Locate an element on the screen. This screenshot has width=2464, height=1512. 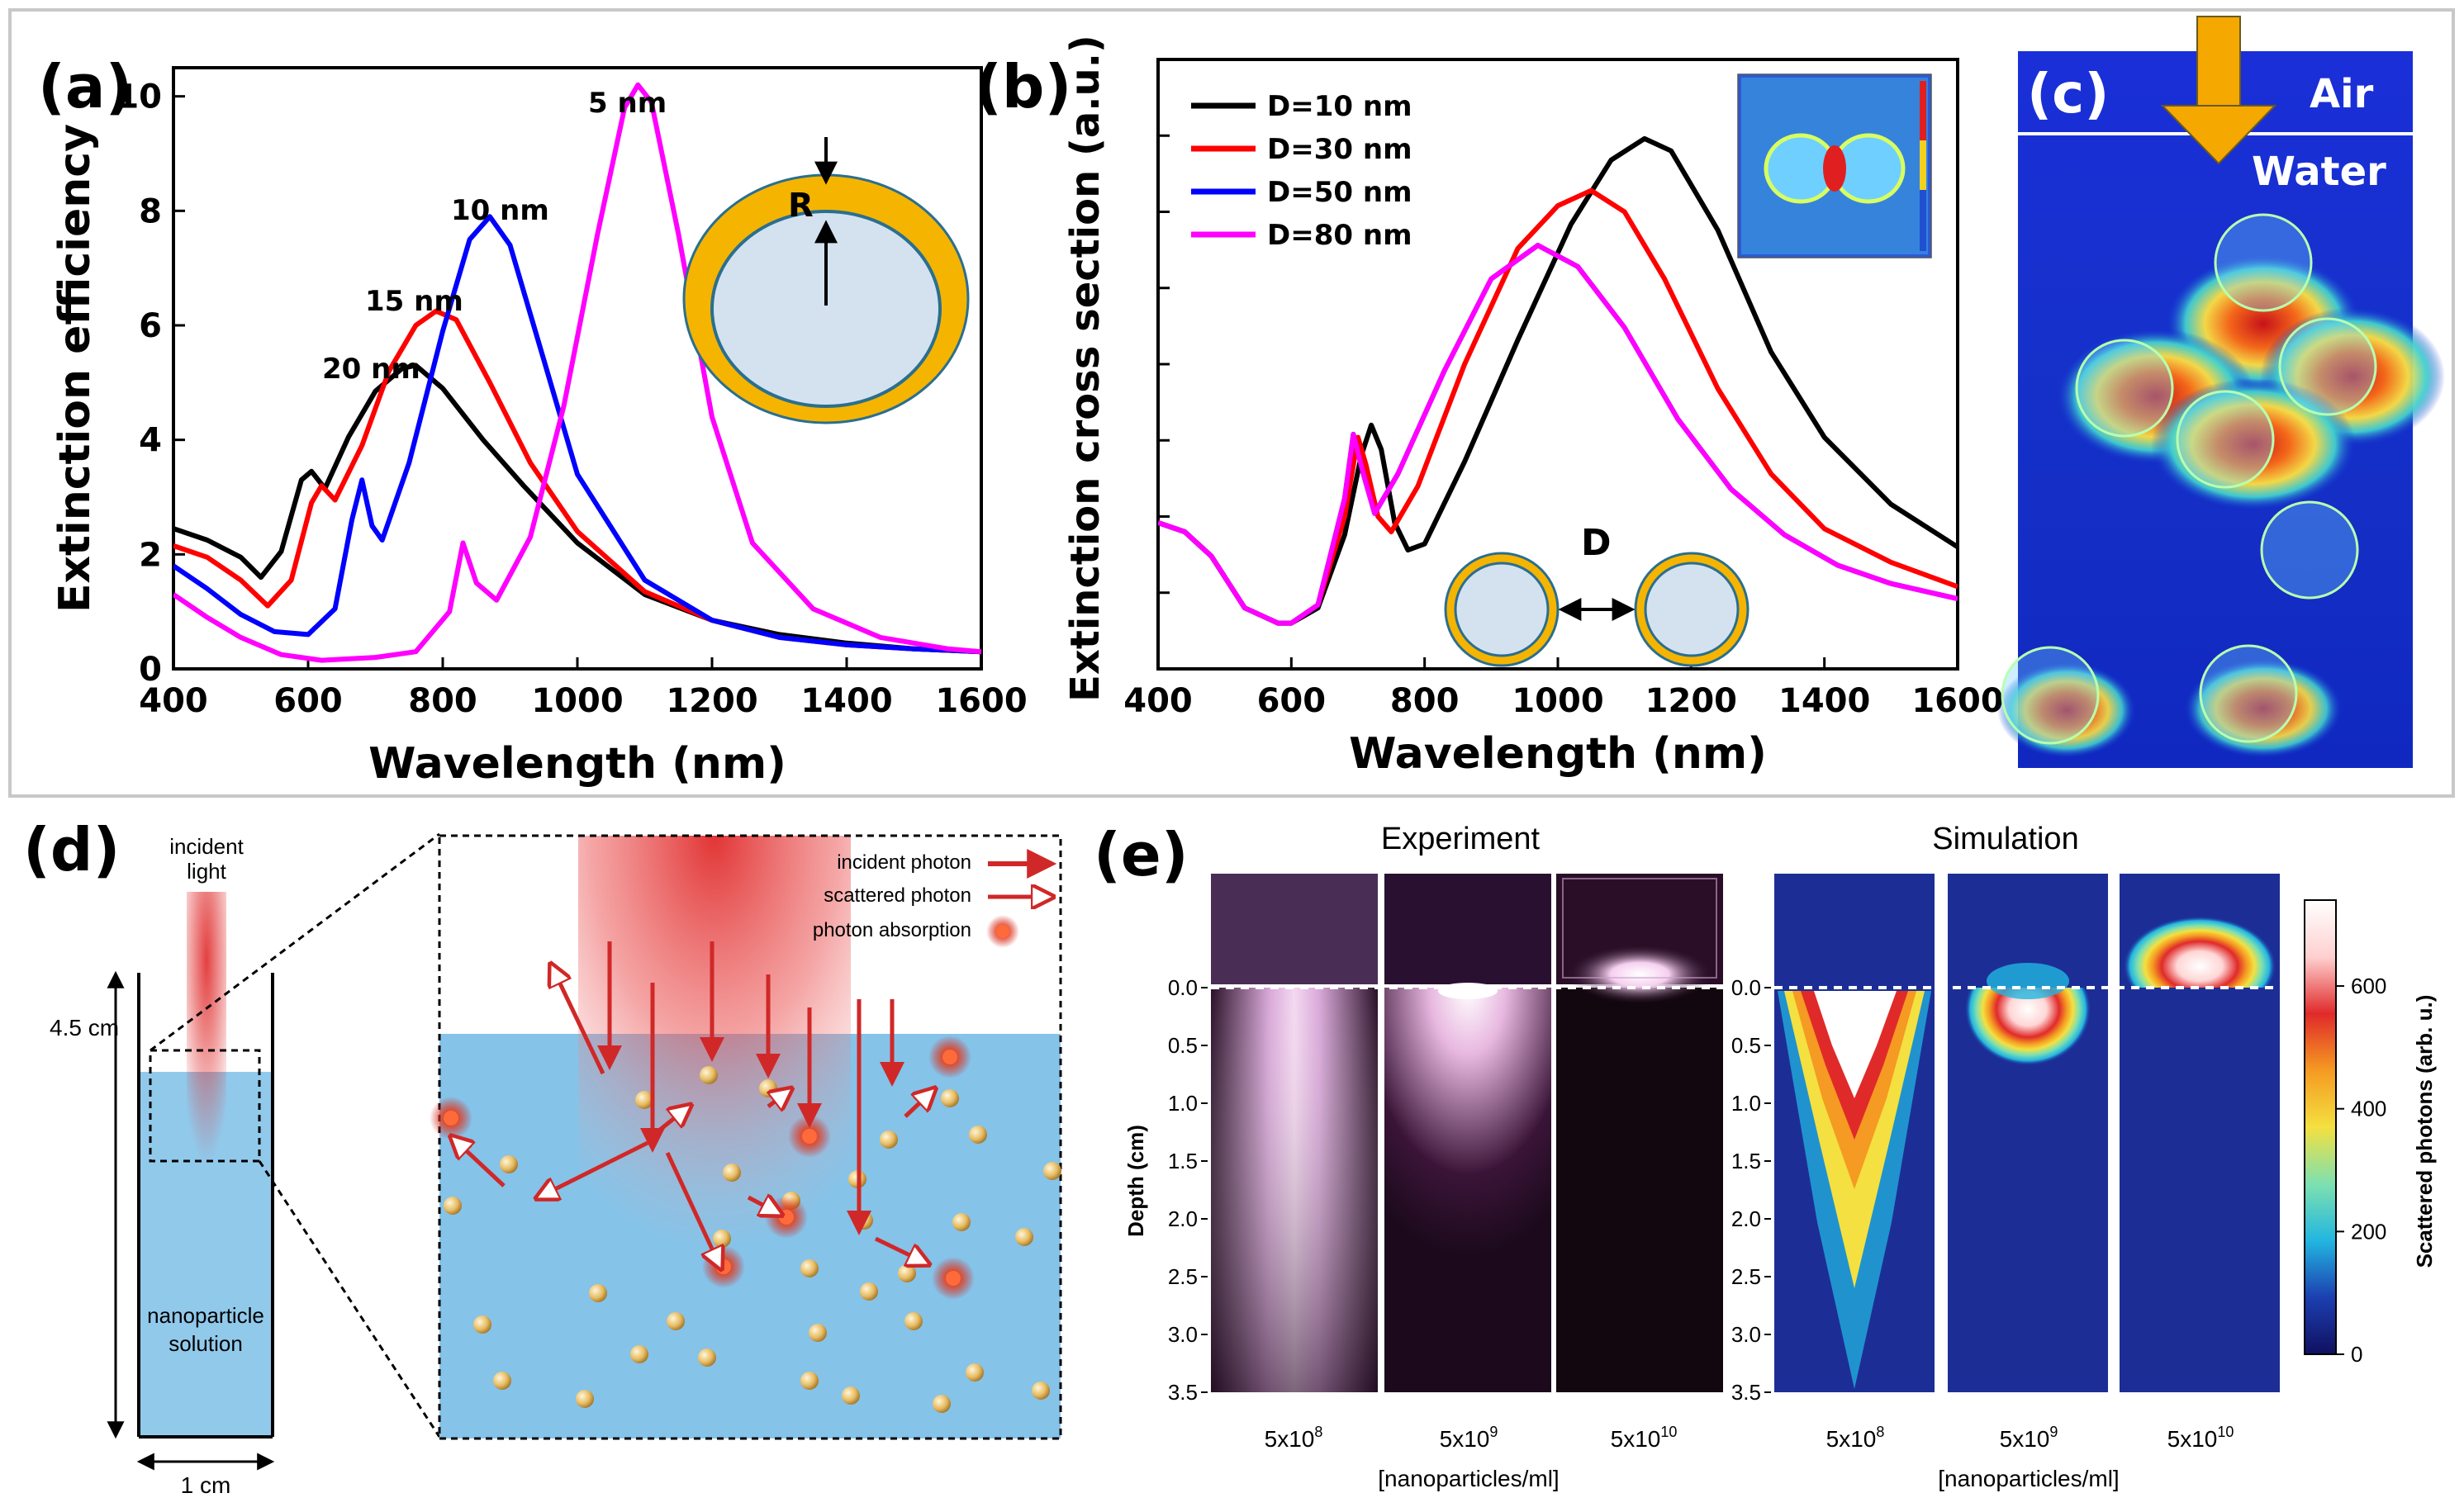
legend-entry-d10: D=10 nm is located at coordinates (1339, 106).